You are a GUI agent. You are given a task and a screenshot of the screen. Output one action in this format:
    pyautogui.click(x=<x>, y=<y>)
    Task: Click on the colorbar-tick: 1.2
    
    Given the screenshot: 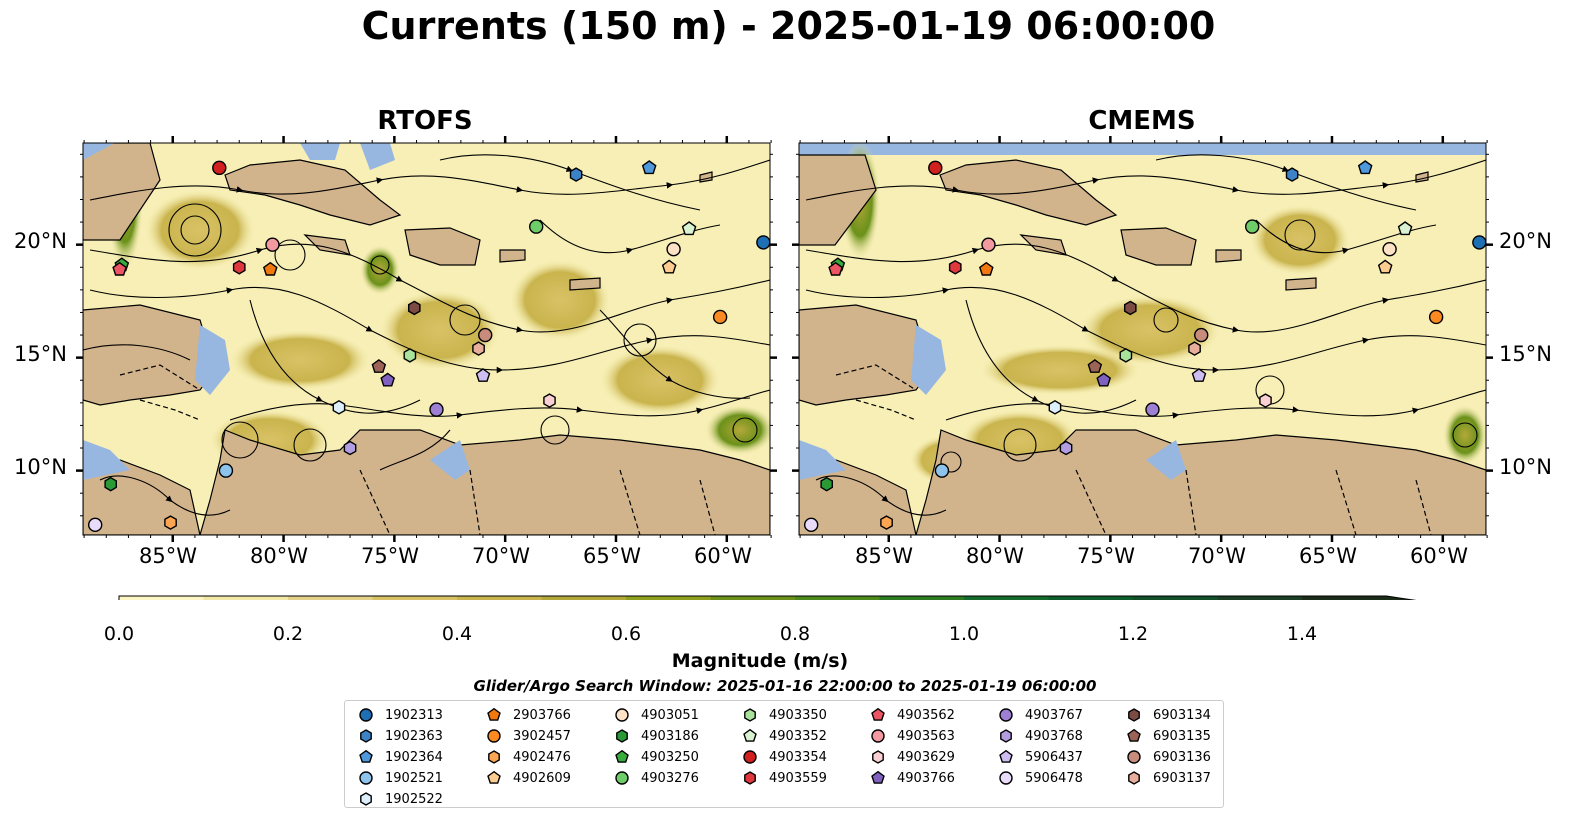 What is the action you would take?
    pyautogui.click(x=1133, y=634)
    